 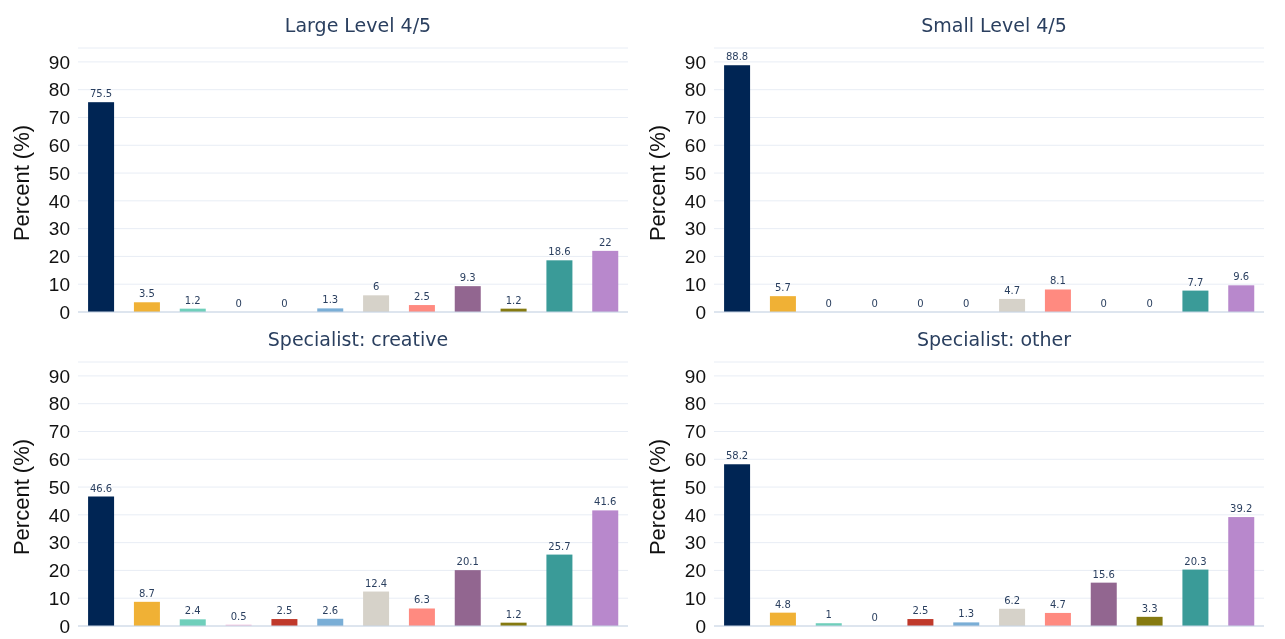 What do you see at coordinates (1103, 574) in the screenshot?
I see `data-label: 15.6` at bounding box center [1103, 574].